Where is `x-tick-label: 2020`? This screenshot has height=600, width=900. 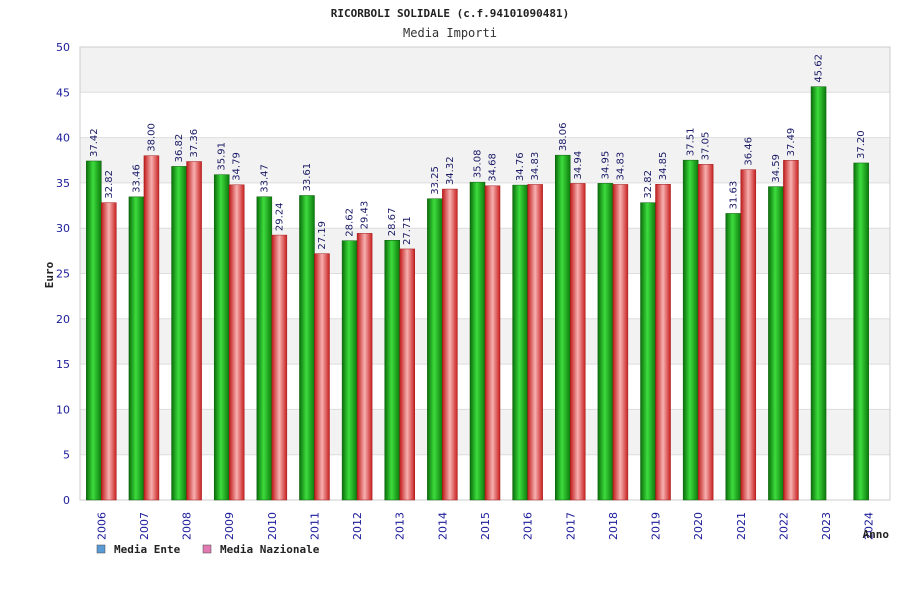 x-tick-label: 2020 is located at coordinates (698, 526).